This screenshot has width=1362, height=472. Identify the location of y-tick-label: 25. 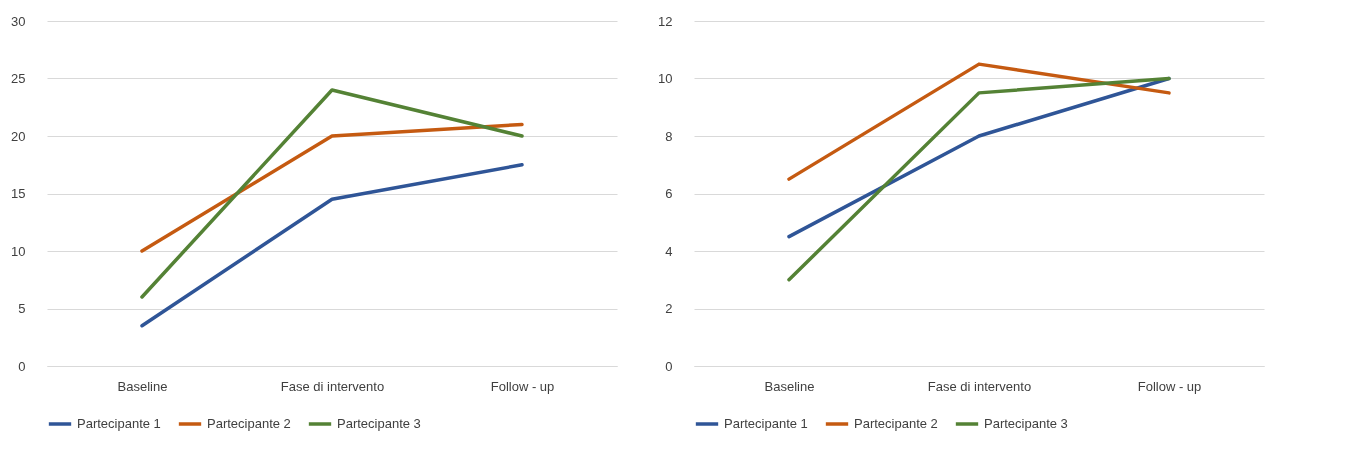
(18, 78).